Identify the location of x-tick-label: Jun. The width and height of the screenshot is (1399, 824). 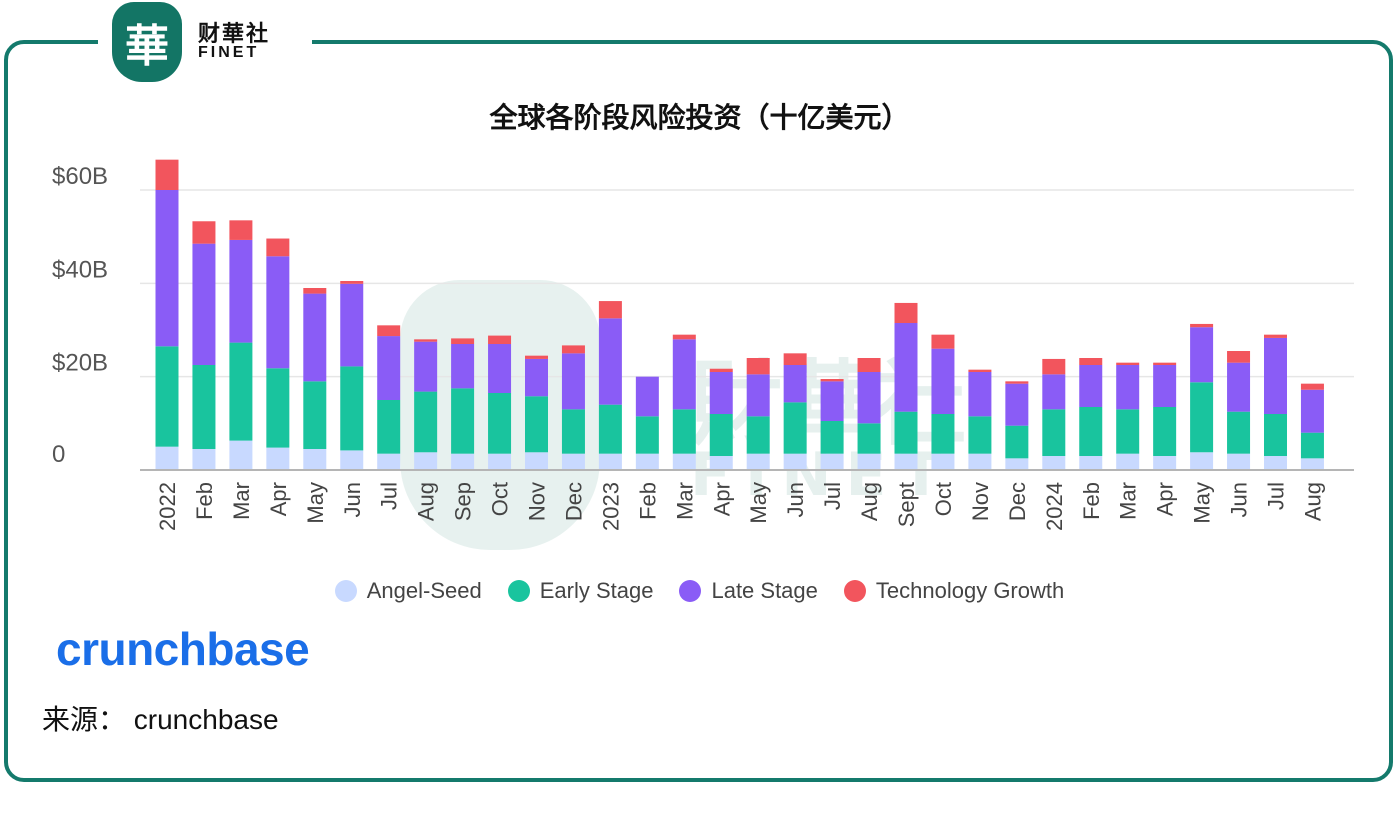
(352, 499).